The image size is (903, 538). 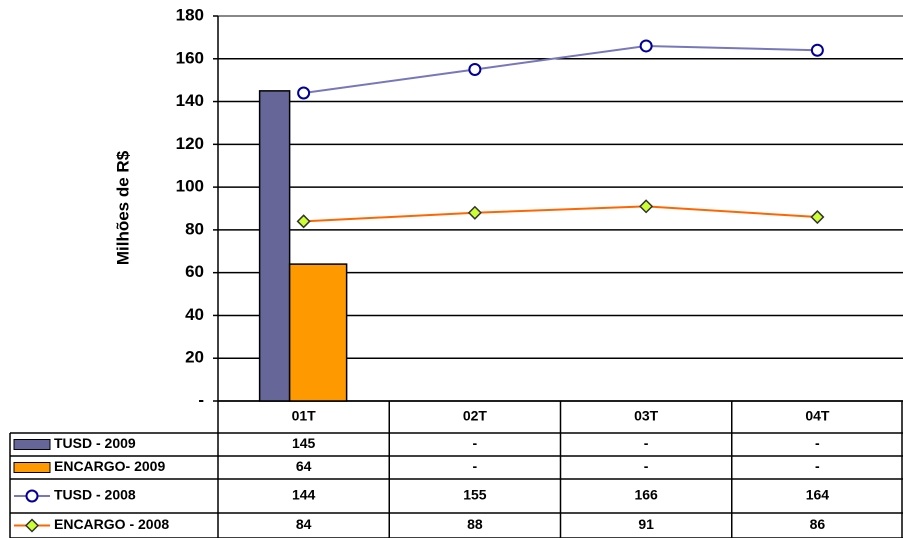 I want to click on data-cell: 164, so click(x=818, y=495).